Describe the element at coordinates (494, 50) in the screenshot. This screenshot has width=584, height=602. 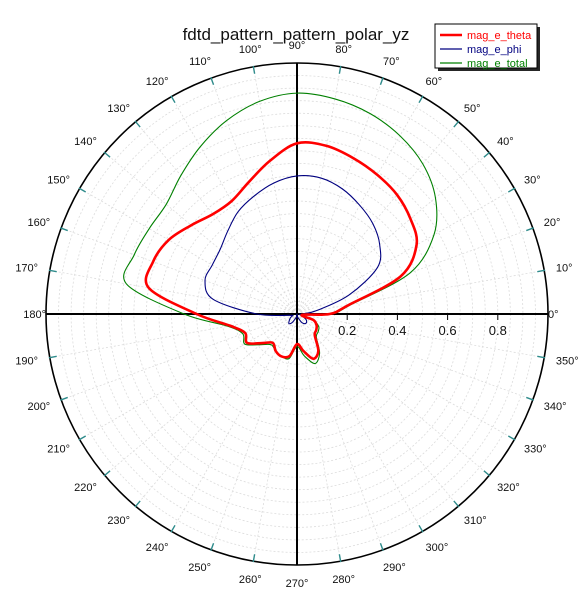
I see `legend-label-phi: mag_e_phi` at that location.